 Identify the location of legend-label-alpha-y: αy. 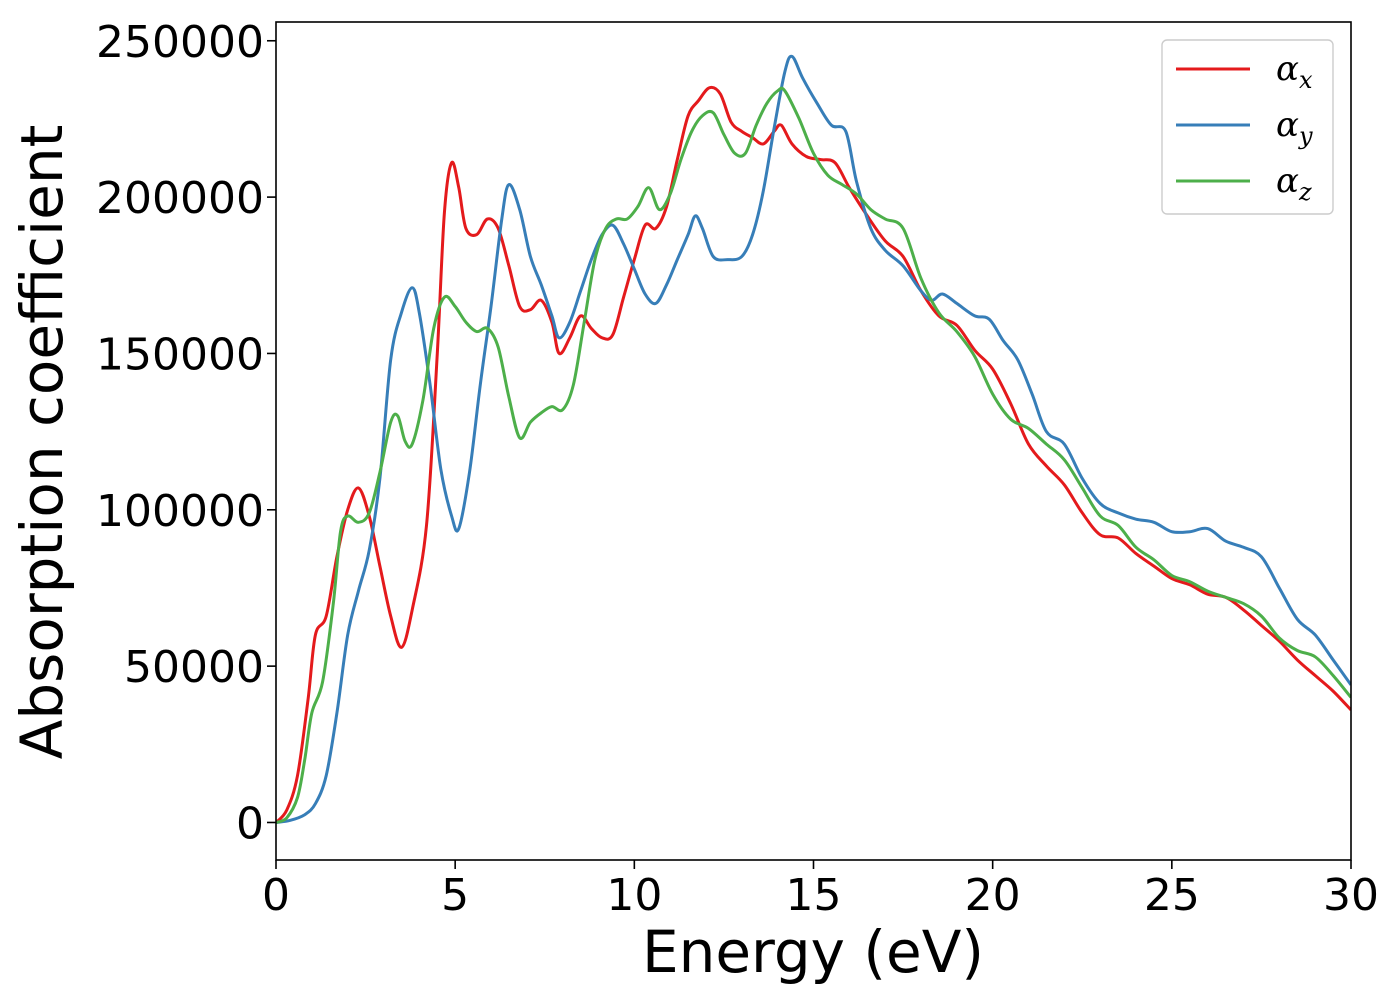
(1294, 127).